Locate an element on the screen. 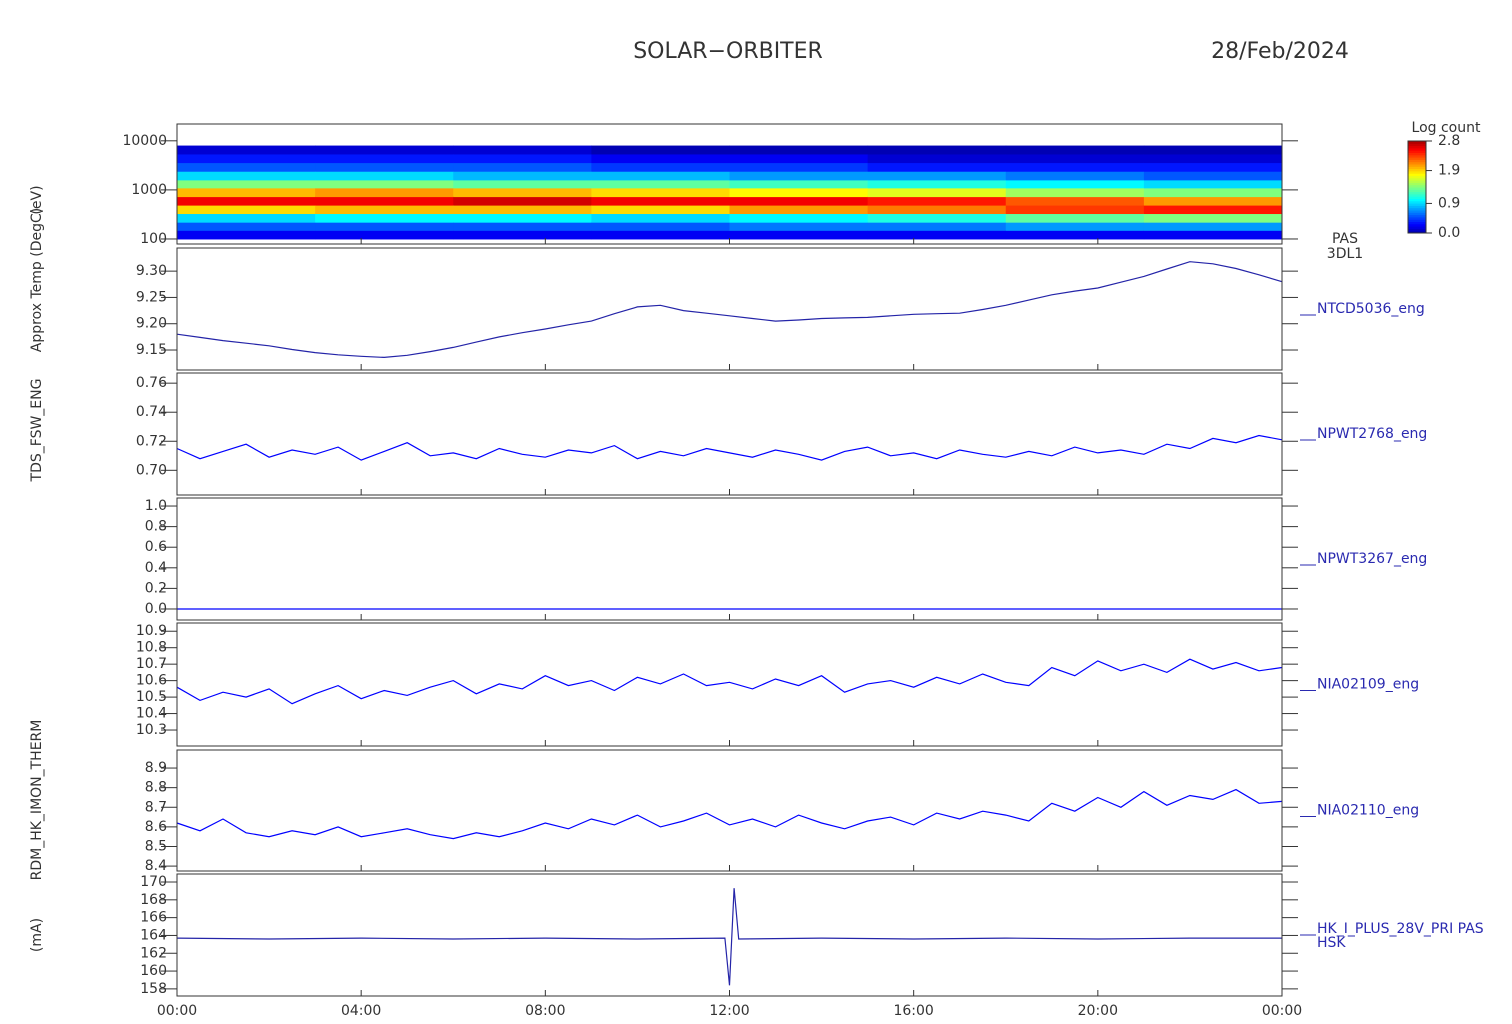 Image resolution: width=1512 pixels, height=1024 pixels. y-tick-label: 0.6 is located at coordinates (156, 547).